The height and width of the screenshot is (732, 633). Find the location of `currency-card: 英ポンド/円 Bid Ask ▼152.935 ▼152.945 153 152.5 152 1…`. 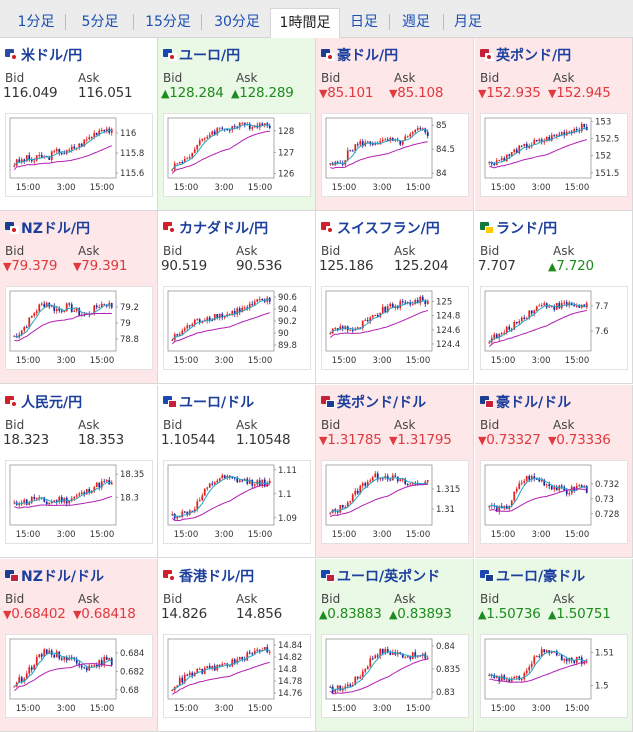

currency-card: 英ポンド/円 Bid Ask ▼152.935 ▼152.945 153 152.5 152 1… is located at coordinates (554, 124).